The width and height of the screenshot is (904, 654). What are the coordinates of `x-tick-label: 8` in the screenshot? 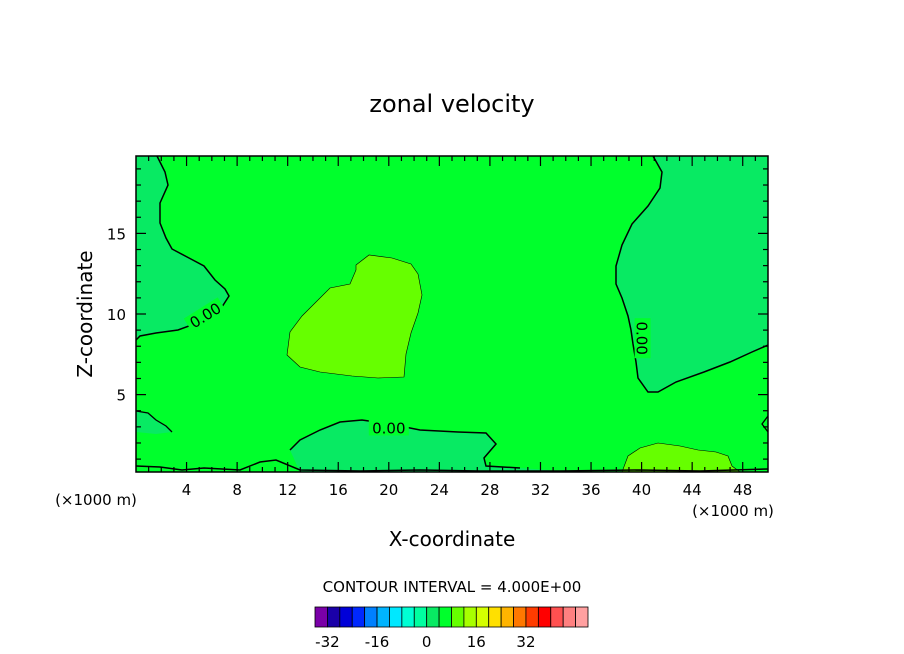 It's located at (237, 490).